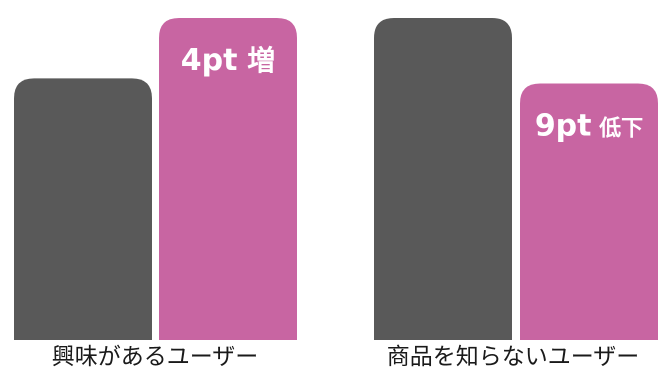 The height and width of the screenshot is (376, 668). What do you see at coordinates (513, 357) in the screenshot?
I see `category-label-unaware-users: 商品を知らないユーザー` at bounding box center [513, 357].